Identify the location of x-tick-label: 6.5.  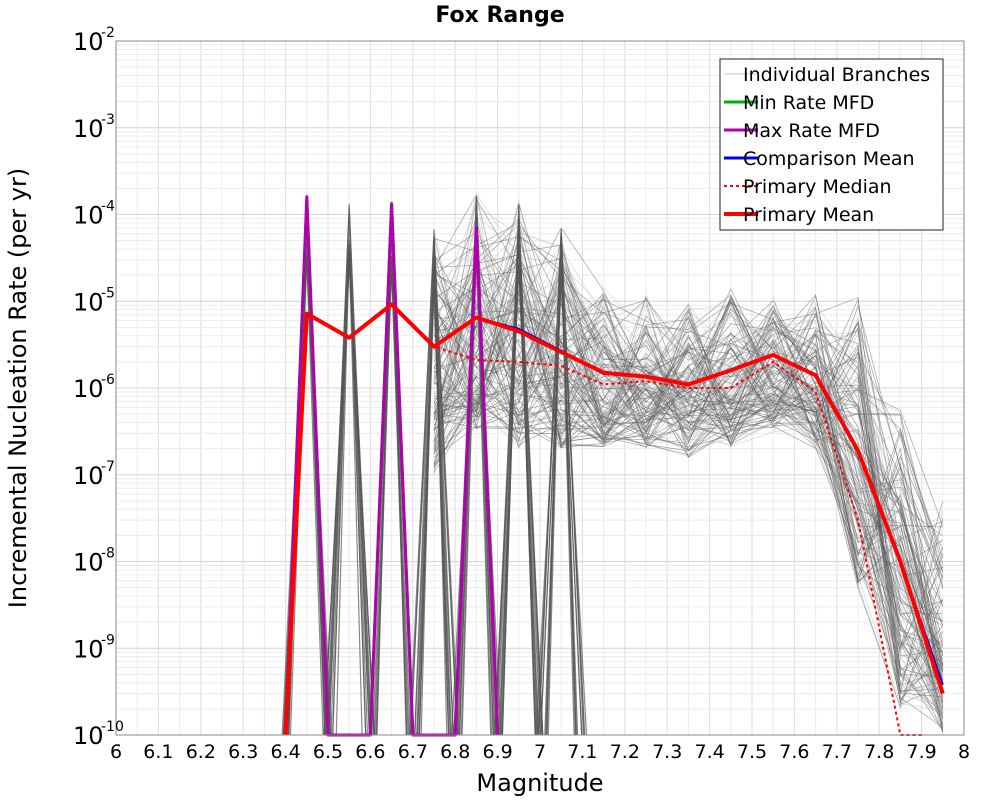
(328, 752).